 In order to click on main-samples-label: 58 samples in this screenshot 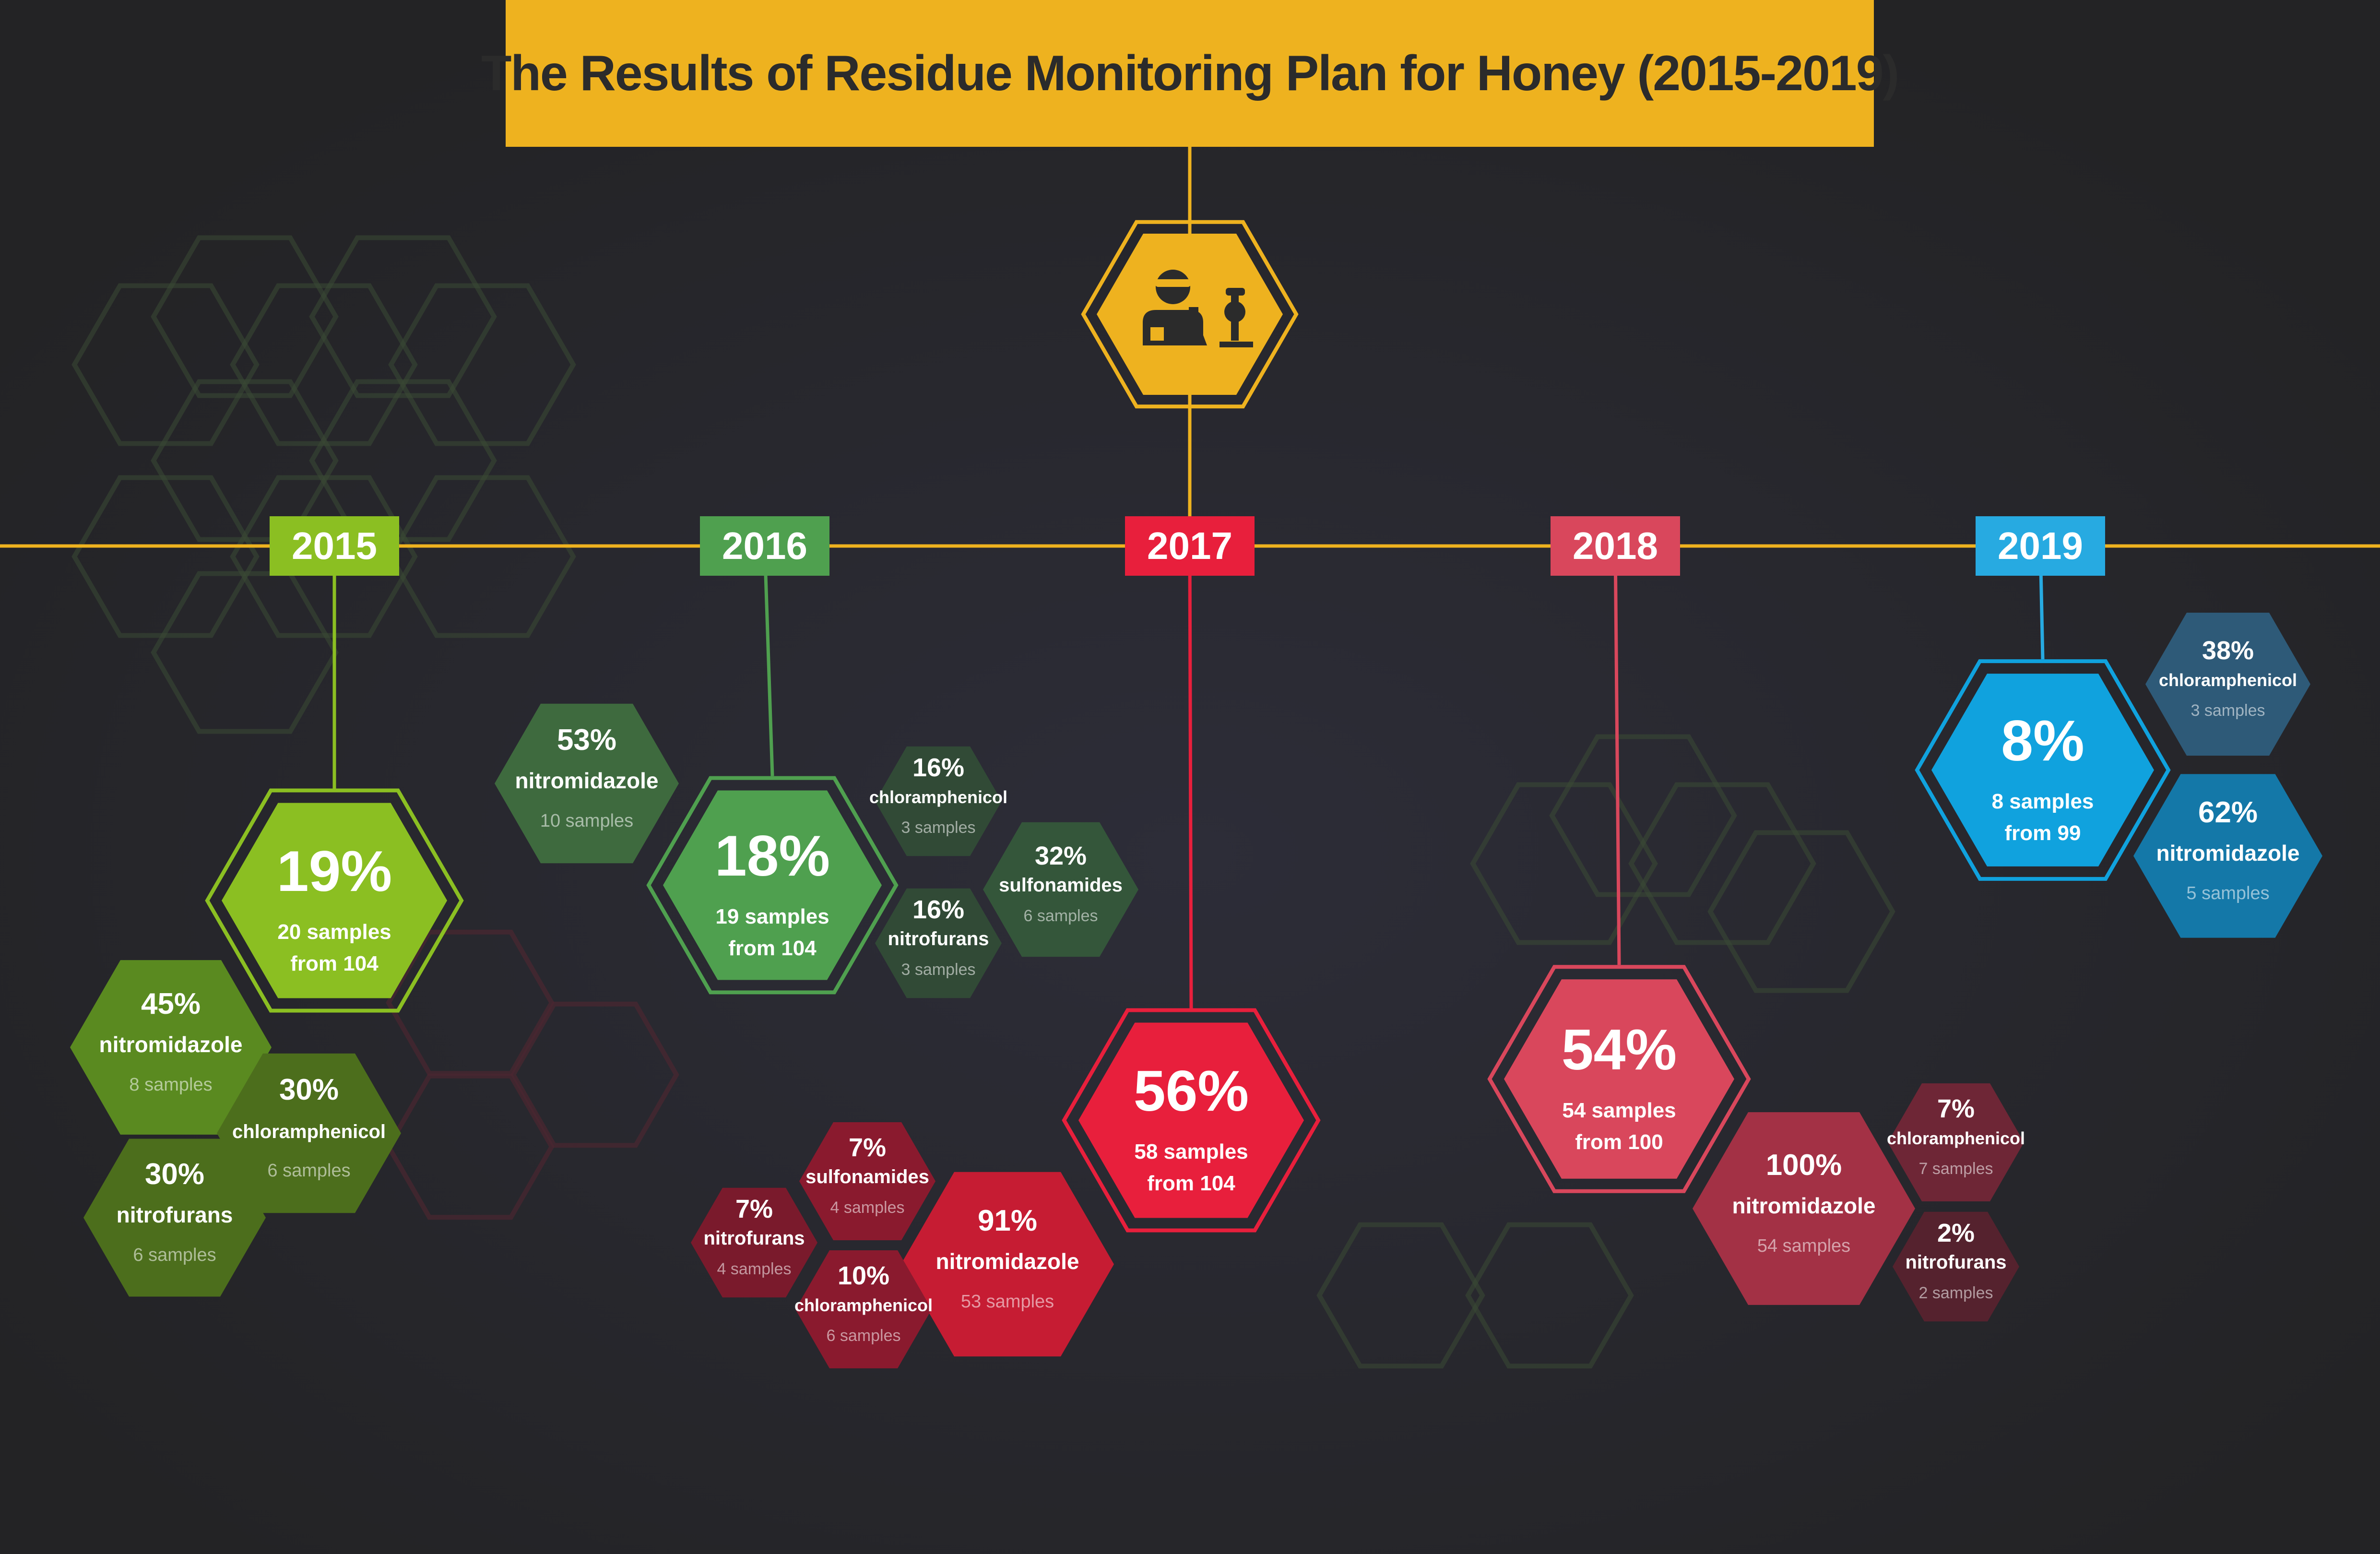, I will do `click(1191, 1151)`.